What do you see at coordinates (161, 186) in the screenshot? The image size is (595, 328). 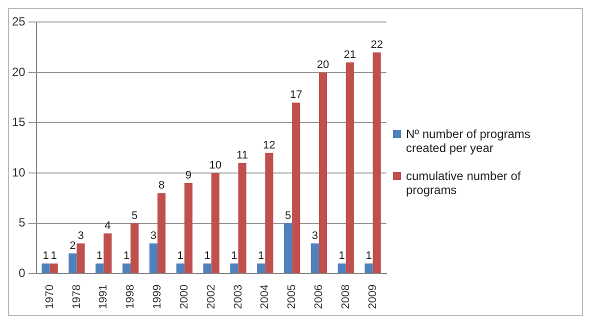 I see `data-label: 8` at bounding box center [161, 186].